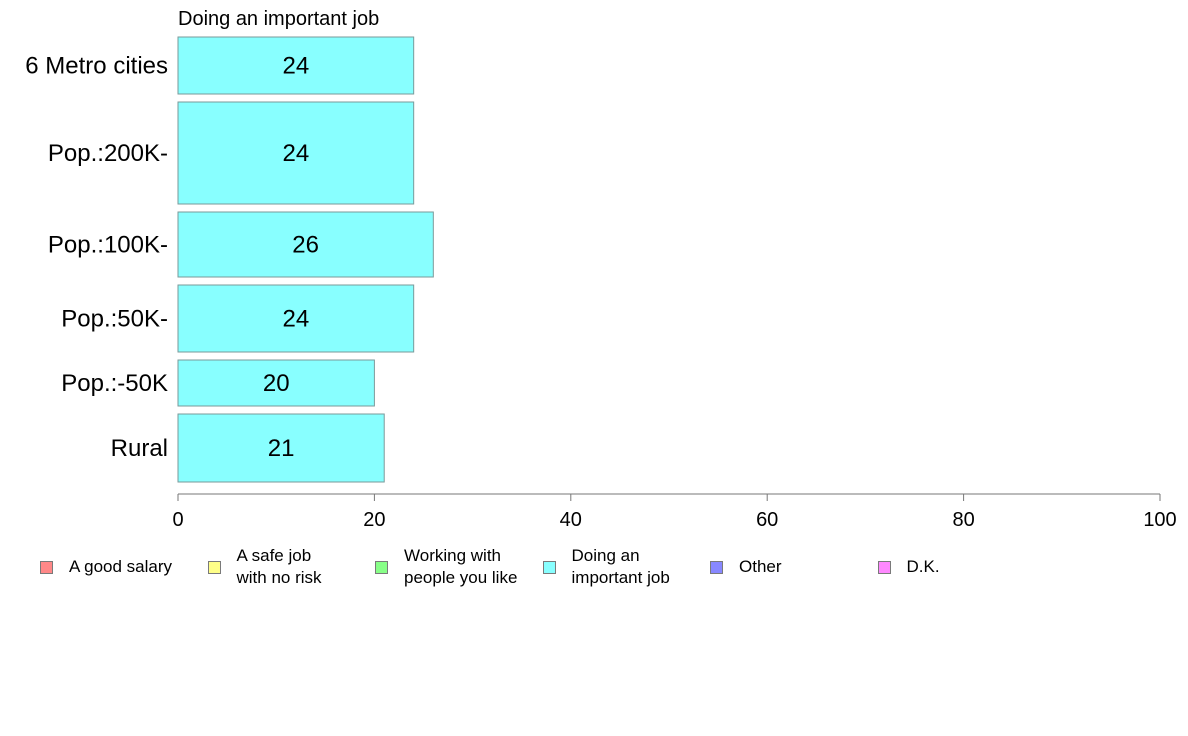 Image resolution: width=1188 pixels, height=736 pixels. What do you see at coordinates (278, 19) in the screenshot?
I see `chart-title: Doing an important job` at bounding box center [278, 19].